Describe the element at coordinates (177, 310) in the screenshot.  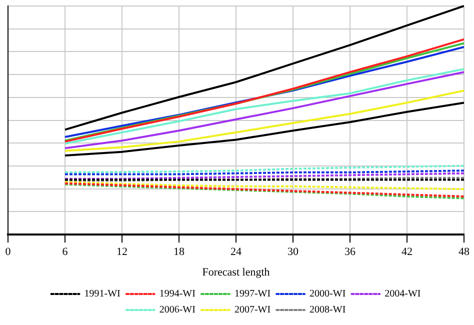
I see `legend-label: 2006-WI` at that location.